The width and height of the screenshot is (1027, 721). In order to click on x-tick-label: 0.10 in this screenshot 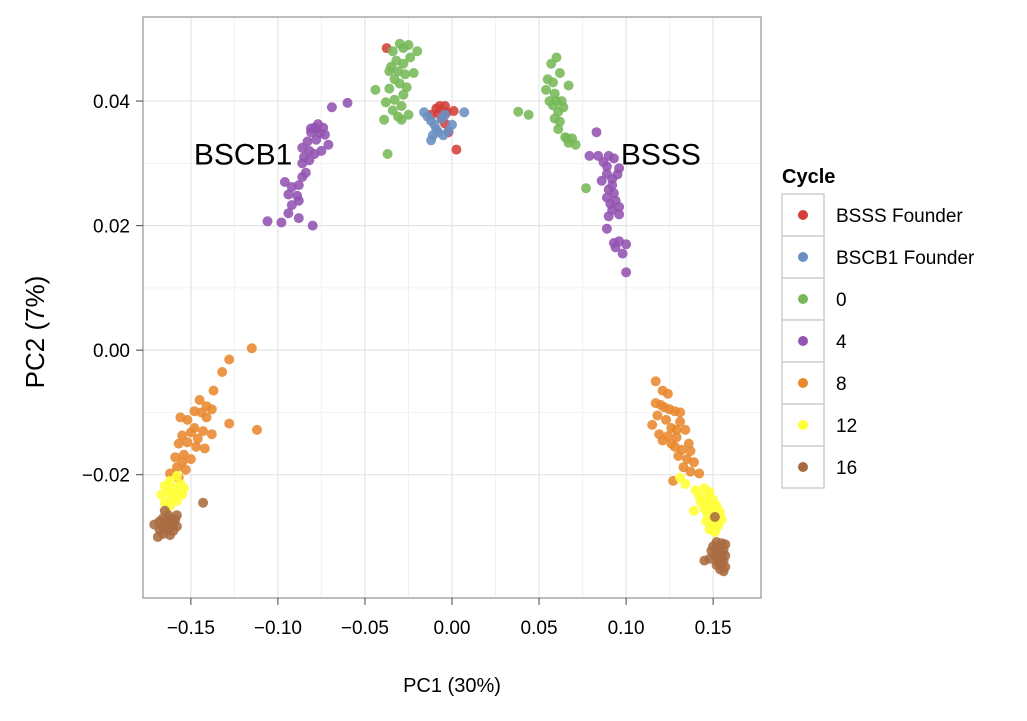, I will do `click(626, 628)`.